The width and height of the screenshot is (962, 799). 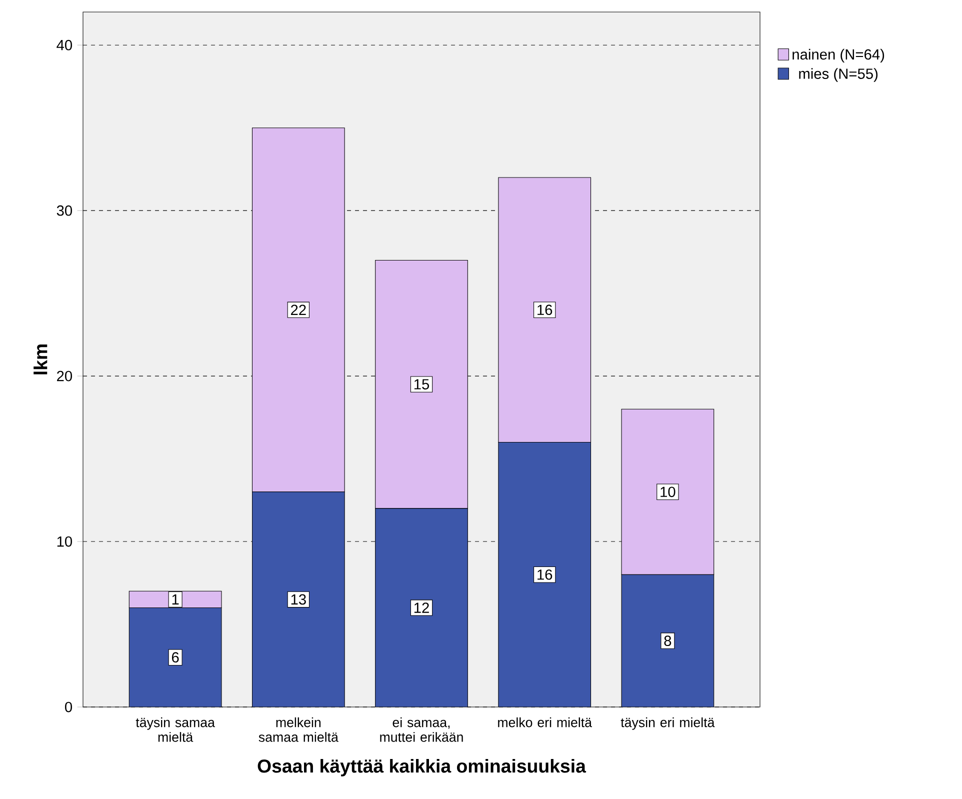 I want to click on data-label: 10, so click(x=668, y=492).